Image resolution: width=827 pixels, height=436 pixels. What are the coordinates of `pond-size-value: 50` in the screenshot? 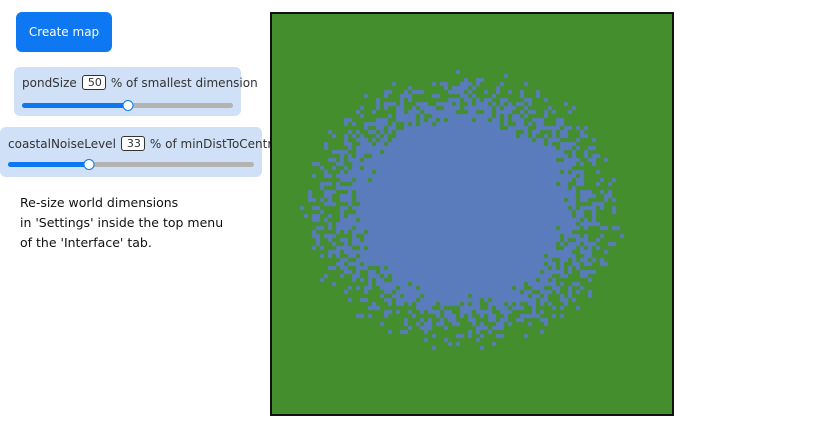 It's located at (93, 82).